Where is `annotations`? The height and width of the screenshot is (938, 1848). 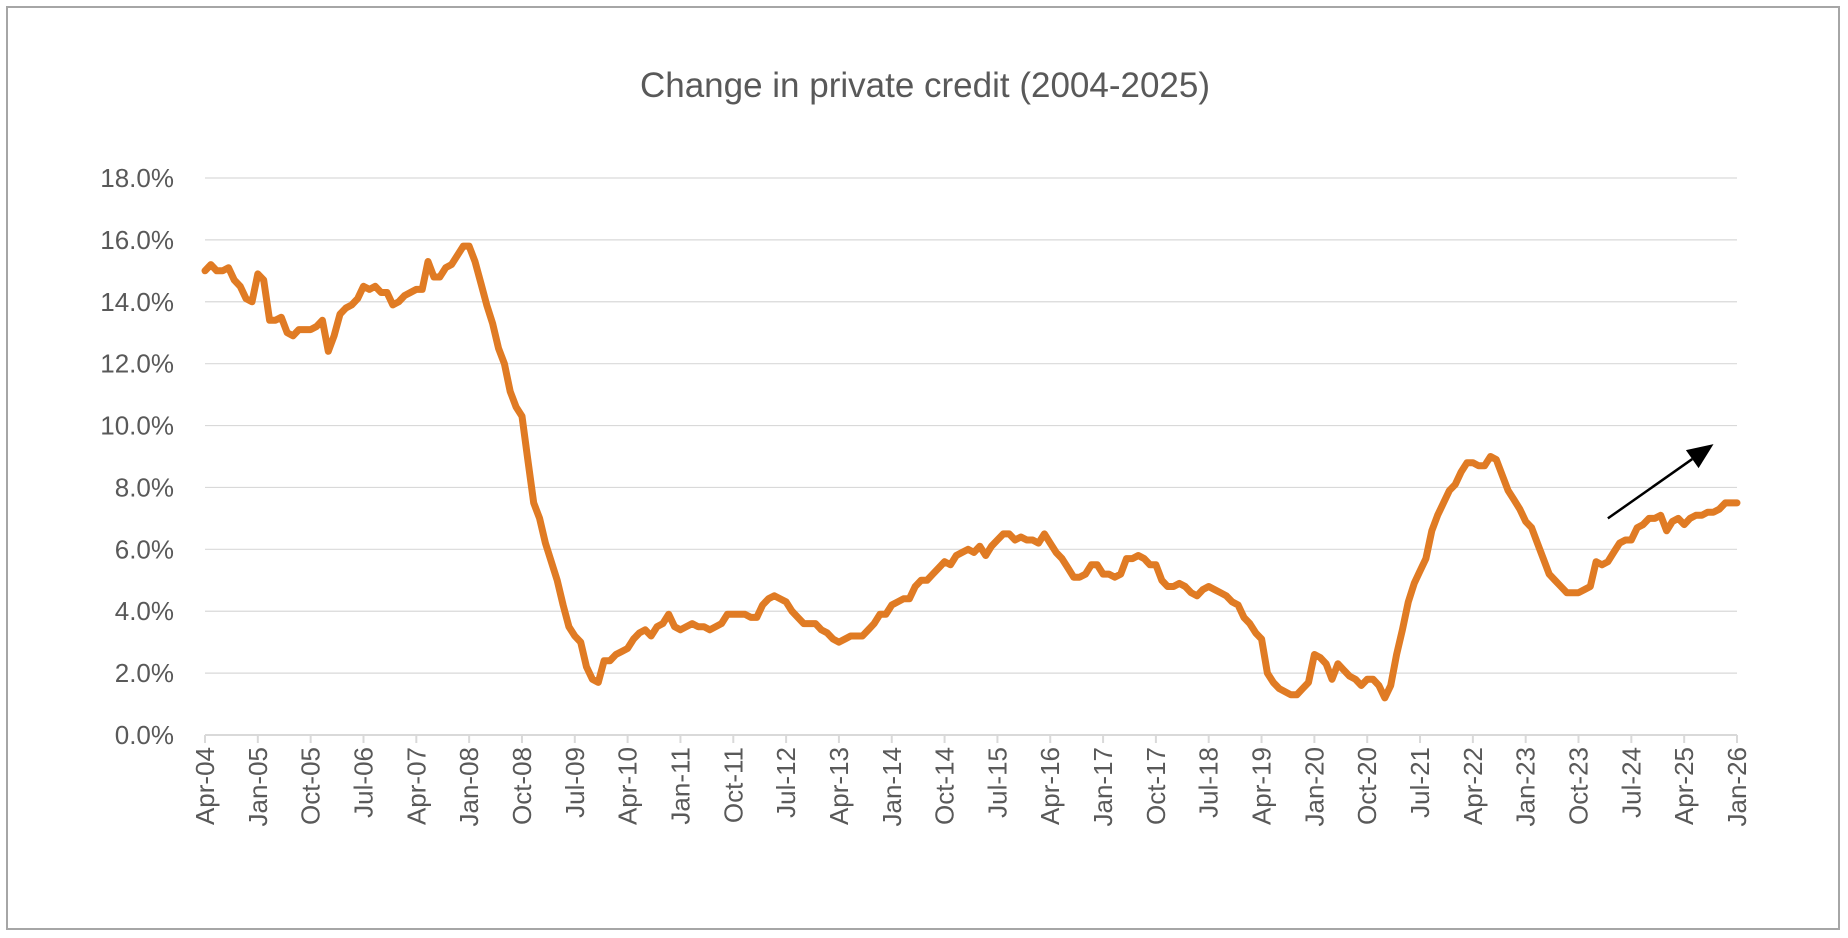
annotations is located at coordinates (1660, 482).